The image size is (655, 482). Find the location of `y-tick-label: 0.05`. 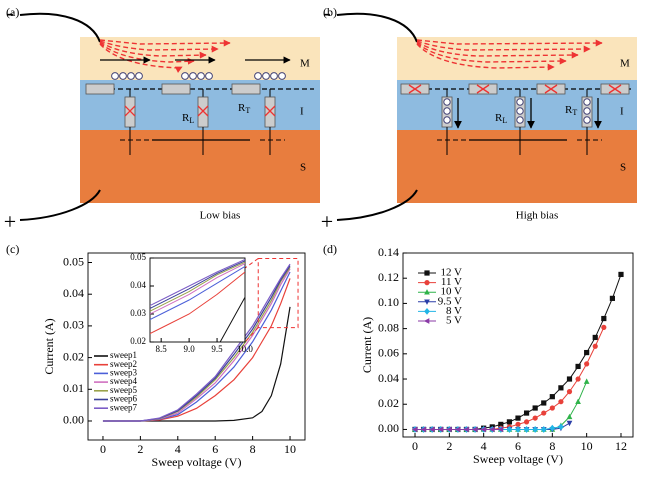

y-tick-label: 0.05 is located at coordinates (73, 261).